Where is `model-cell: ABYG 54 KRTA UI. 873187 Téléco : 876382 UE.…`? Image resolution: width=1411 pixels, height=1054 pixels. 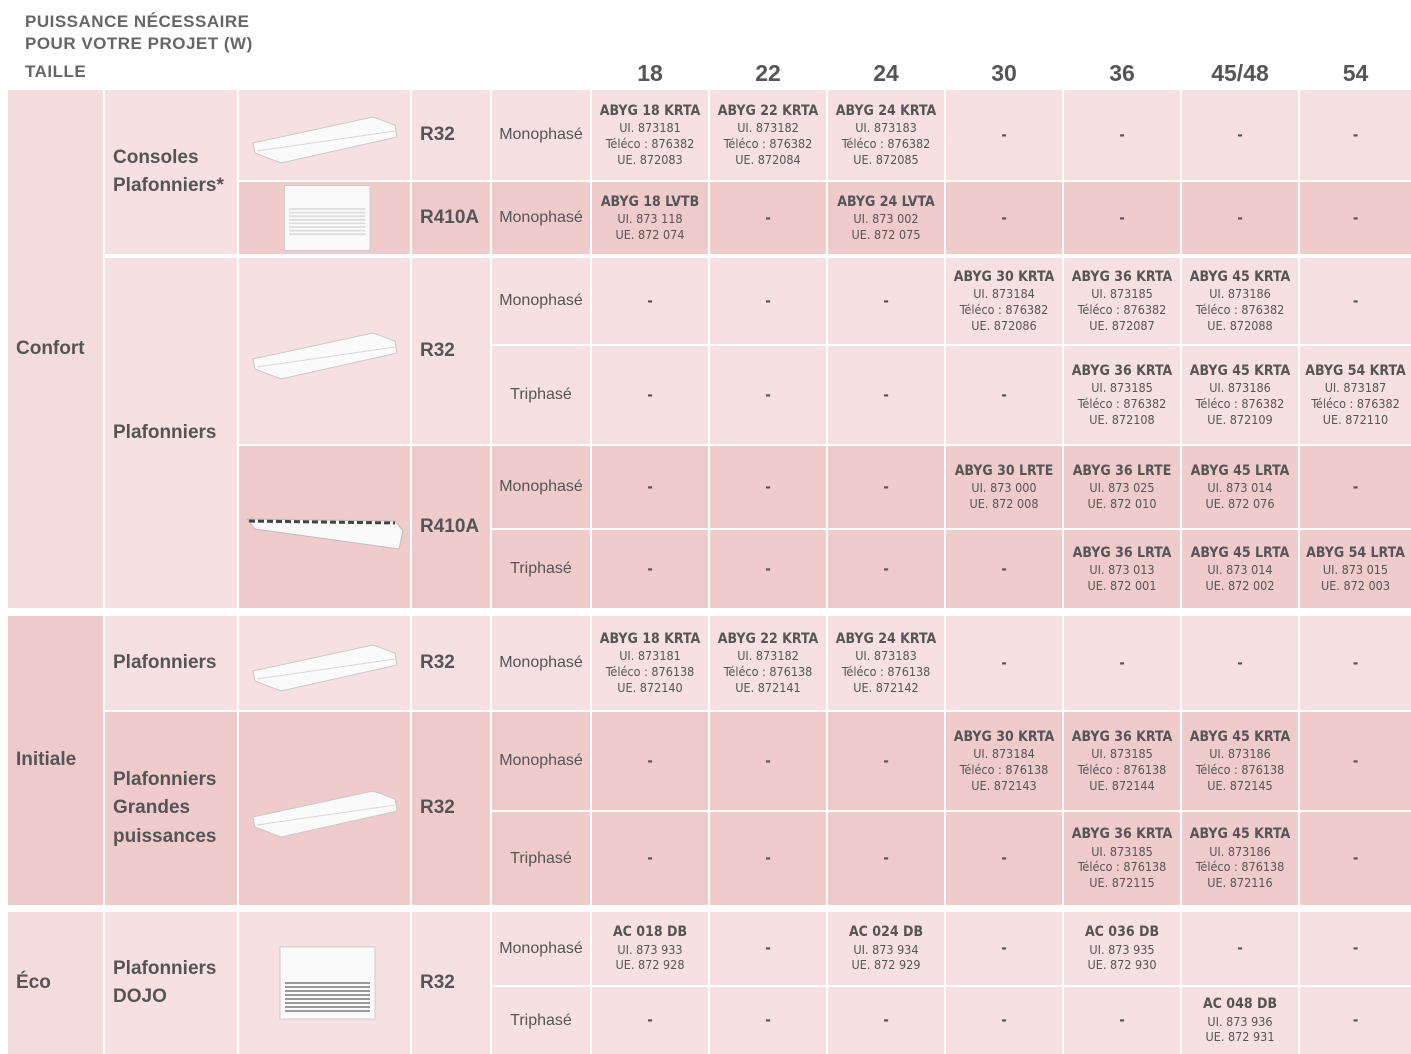
model-cell: ABYG 54 KRTA UI. 873187 Téléco : 876382 UE.… is located at coordinates (1355, 395).